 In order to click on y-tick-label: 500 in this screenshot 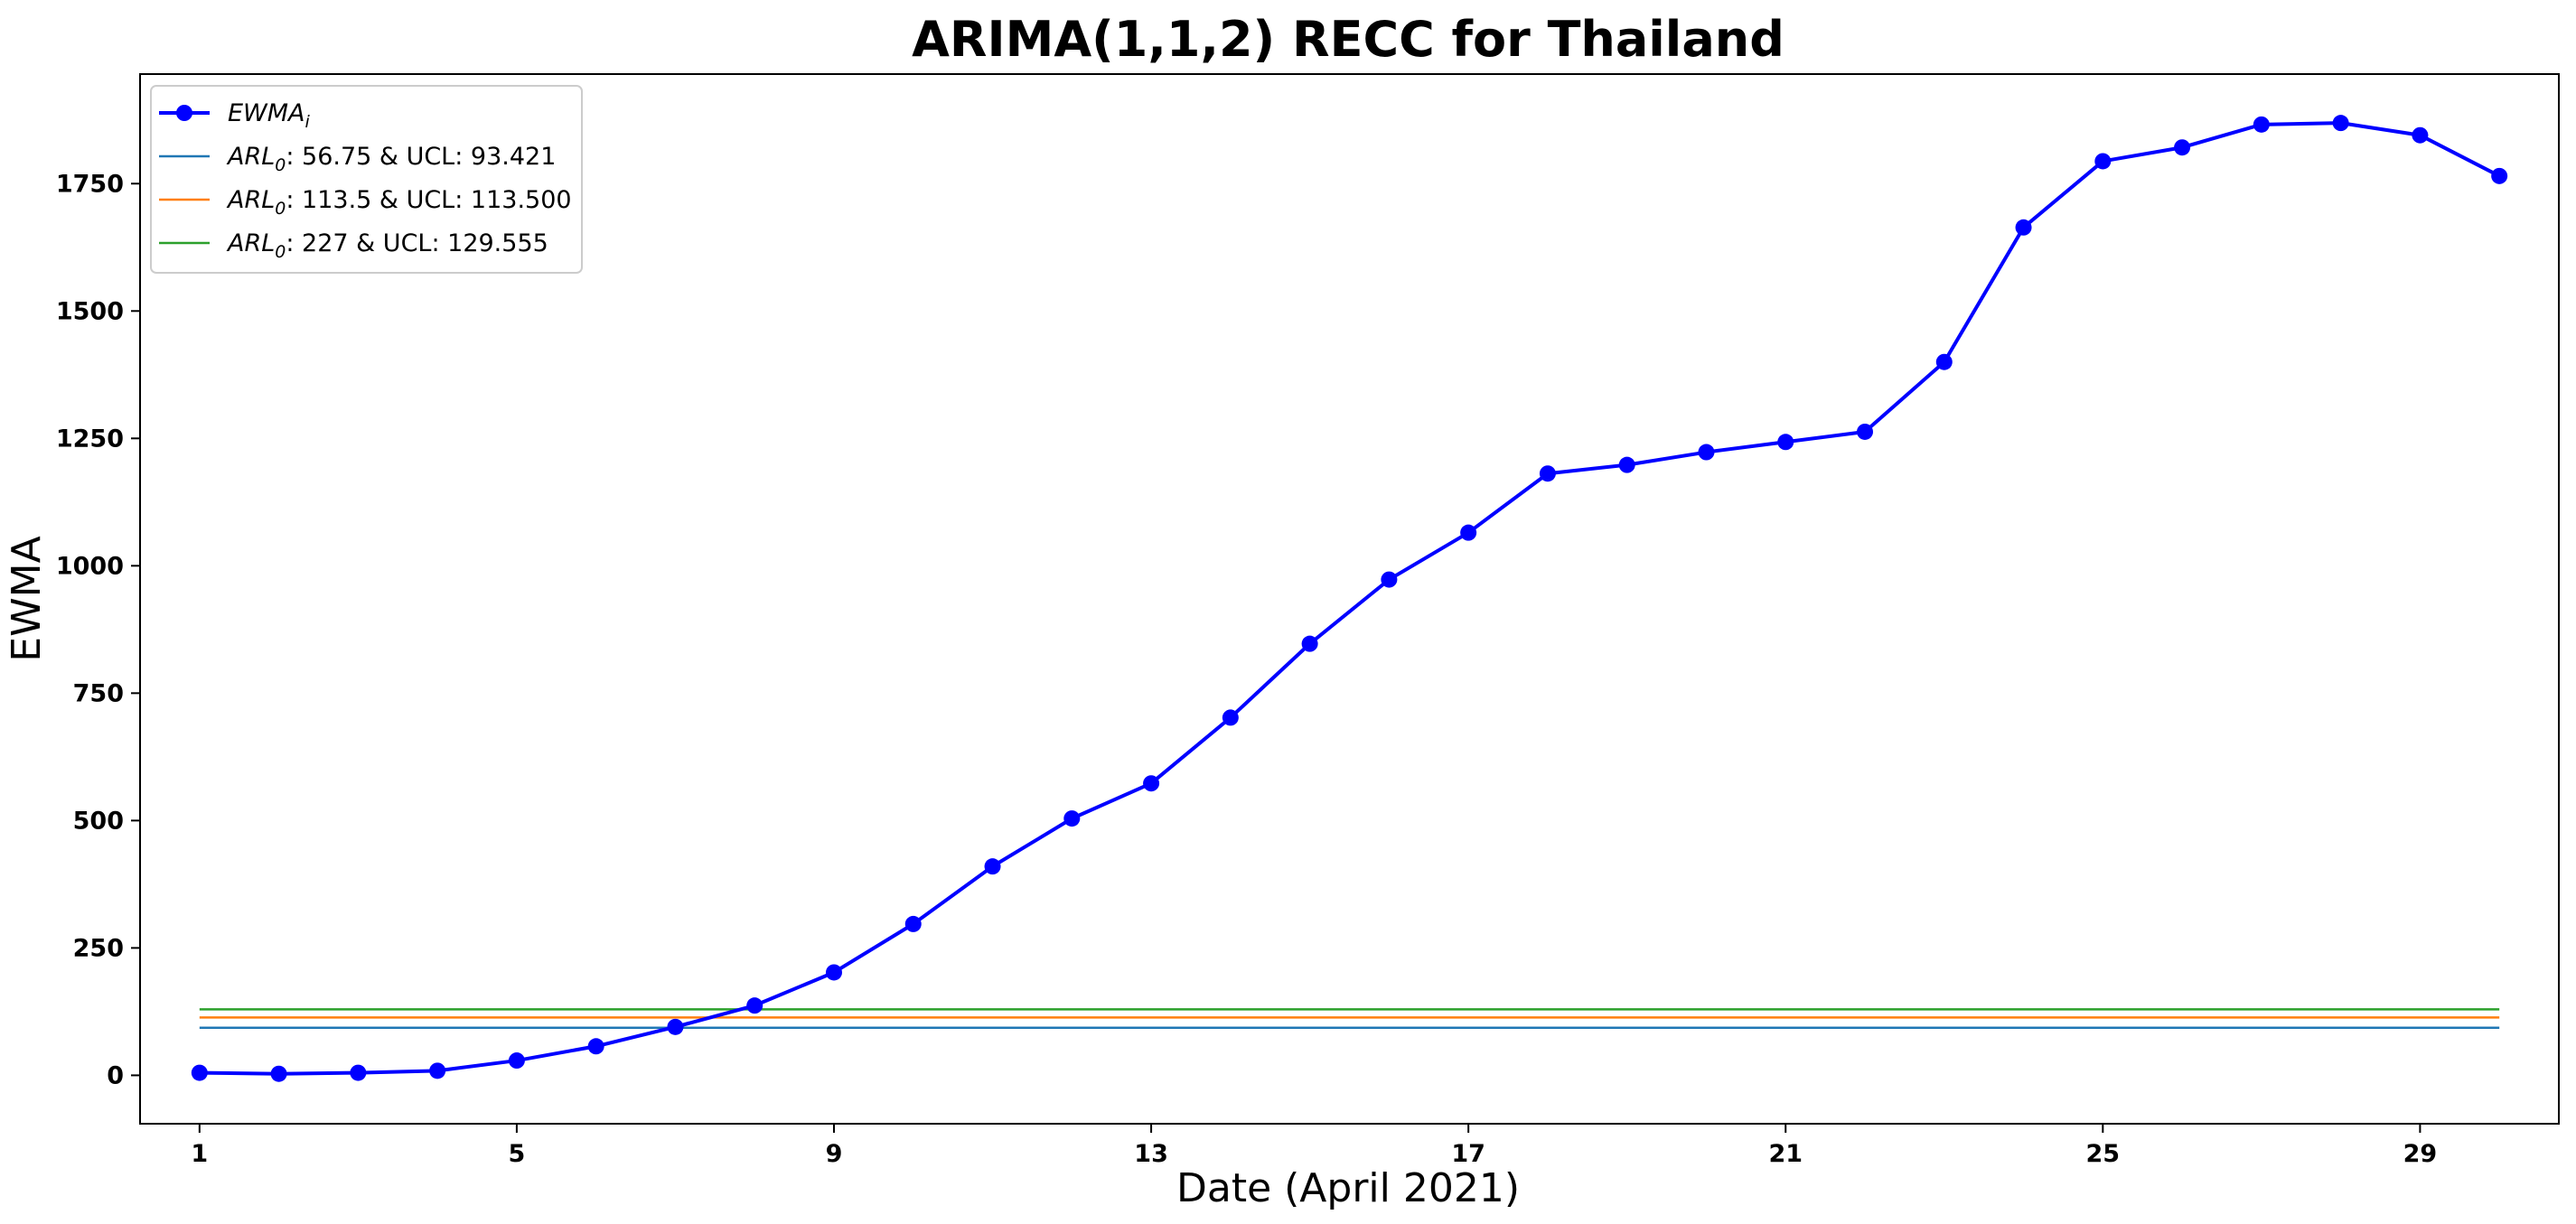, I will do `click(98, 821)`.